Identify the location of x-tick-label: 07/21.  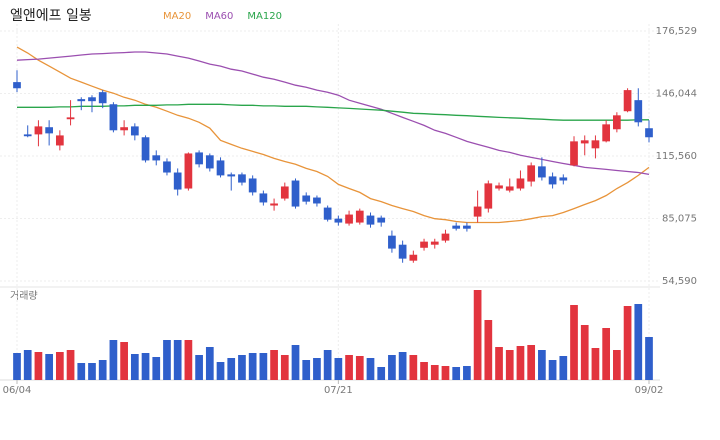
(338, 390).